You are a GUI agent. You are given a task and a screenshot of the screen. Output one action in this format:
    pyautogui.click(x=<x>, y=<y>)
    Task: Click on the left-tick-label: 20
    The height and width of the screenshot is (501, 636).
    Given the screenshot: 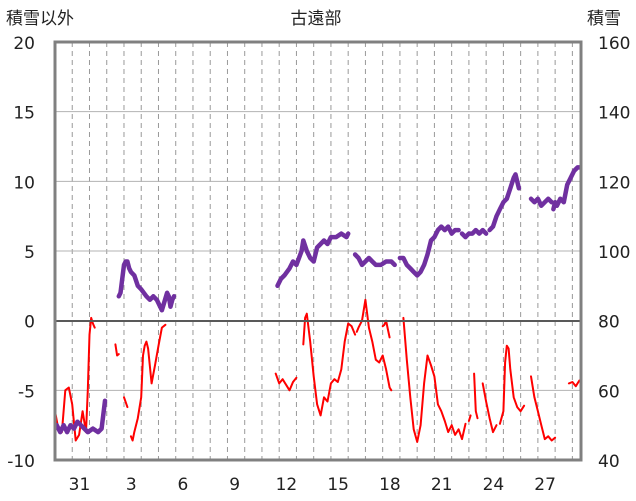 What is the action you would take?
    pyautogui.click(x=24, y=44)
    